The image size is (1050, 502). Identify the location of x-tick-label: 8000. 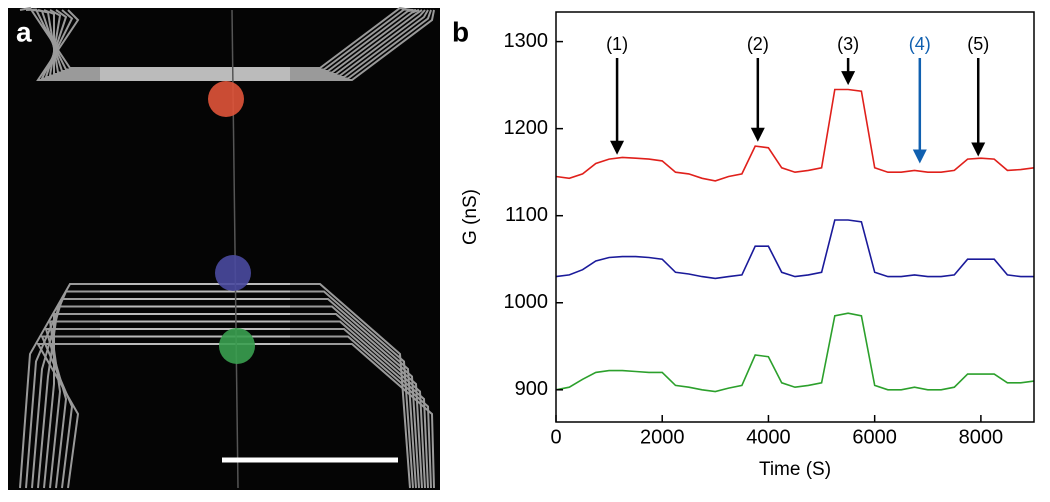
(981, 437).